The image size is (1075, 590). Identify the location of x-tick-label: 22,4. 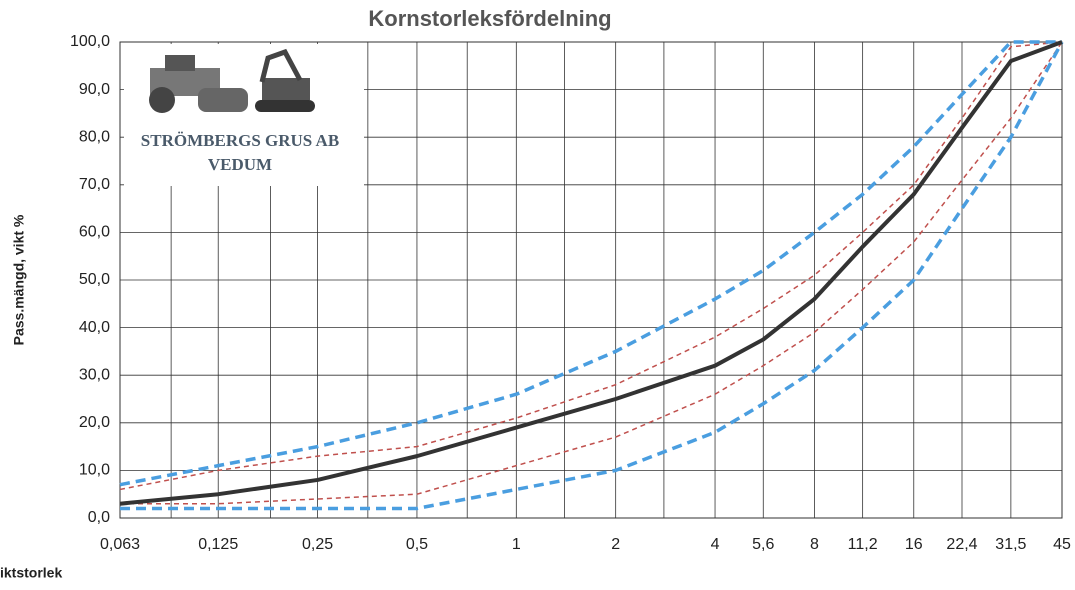
(961, 544).